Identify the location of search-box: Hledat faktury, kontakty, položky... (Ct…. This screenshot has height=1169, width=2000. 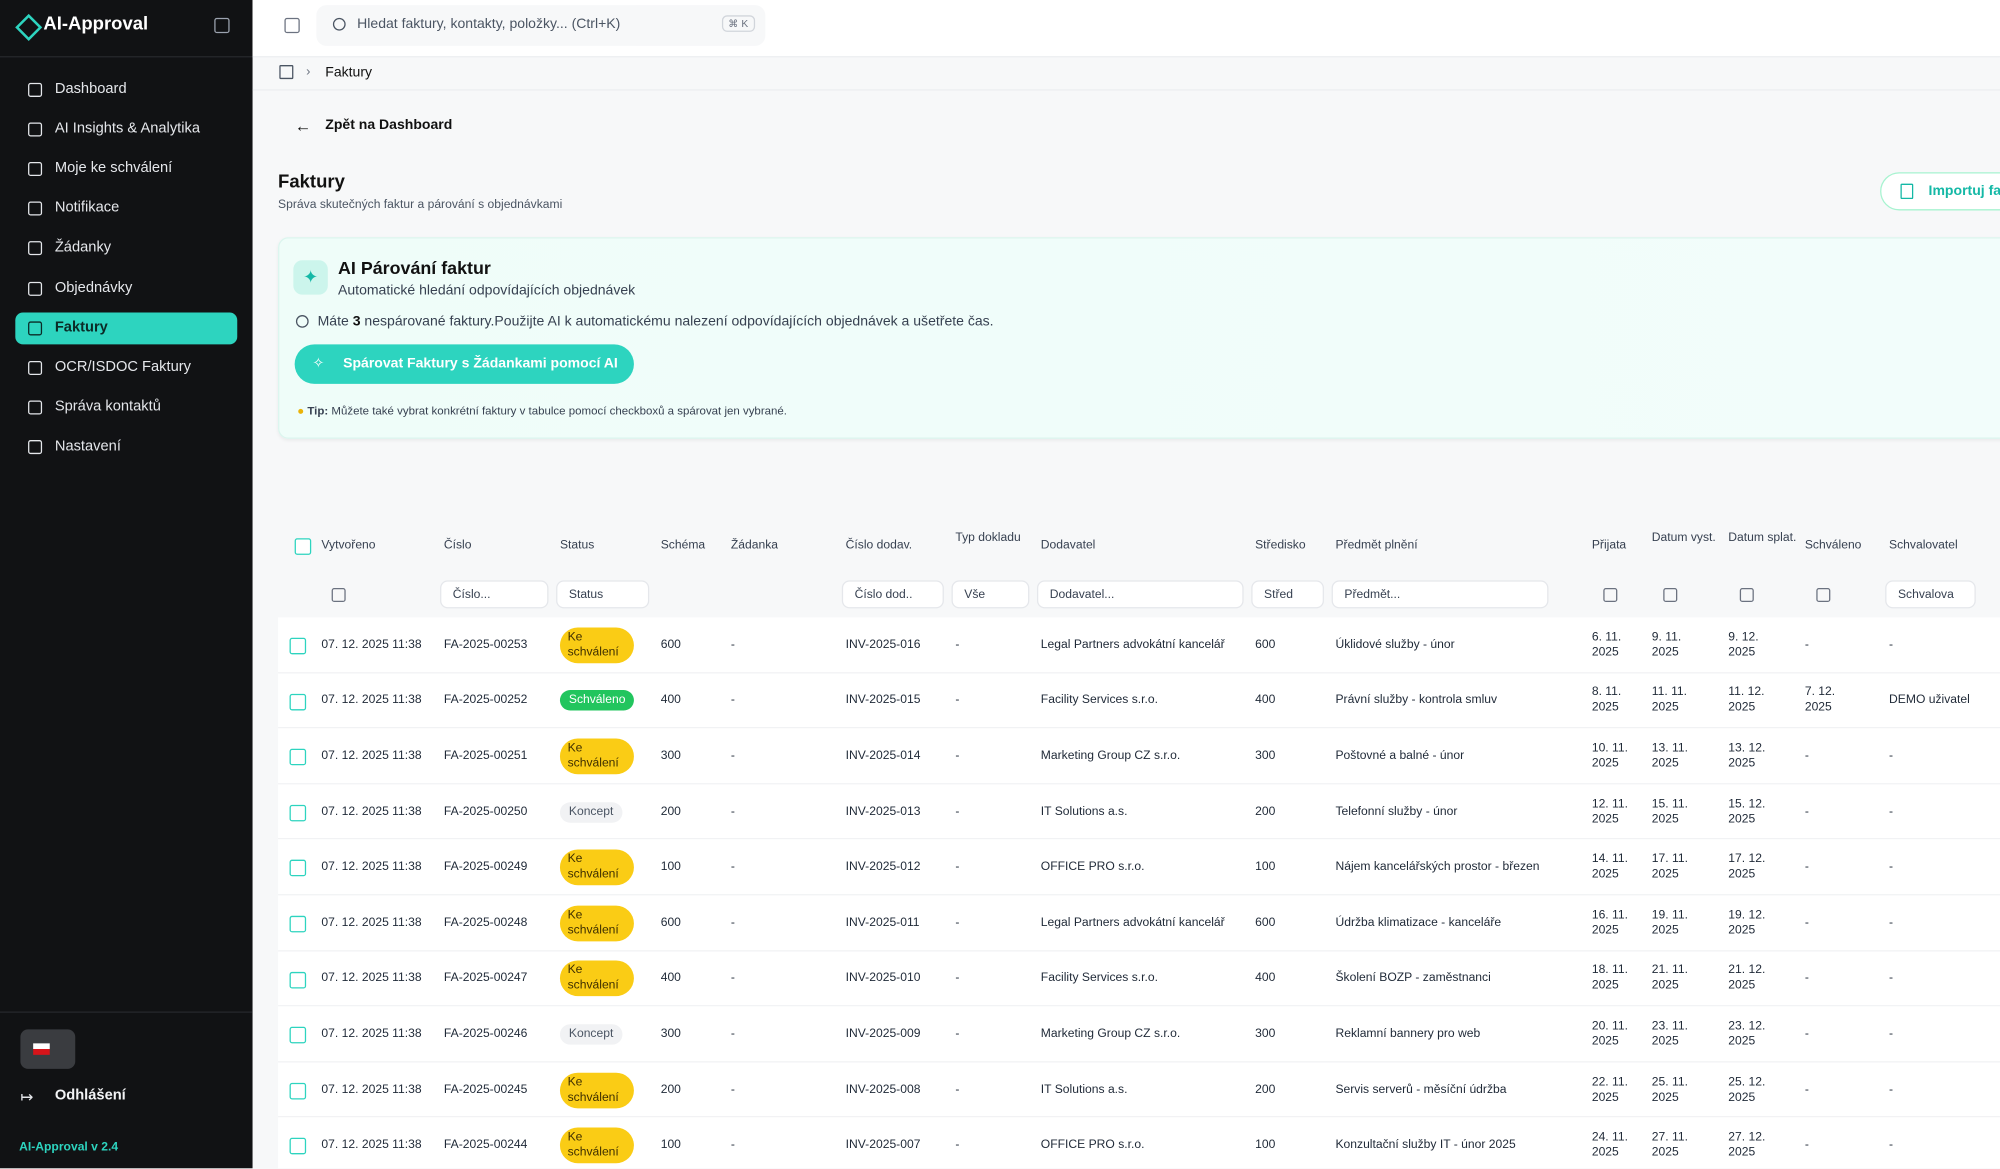
(540, 25).